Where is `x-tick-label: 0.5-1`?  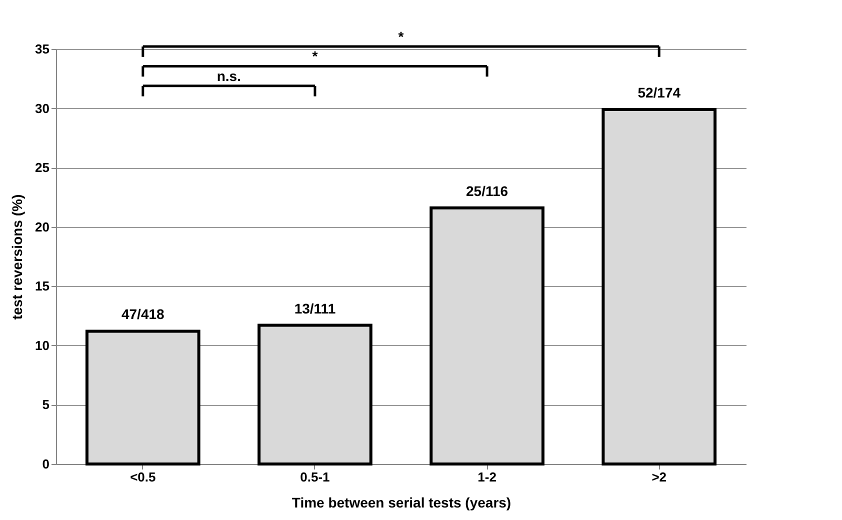
x-tick-label: 0.5-1 is located at coordinates (315, 477).